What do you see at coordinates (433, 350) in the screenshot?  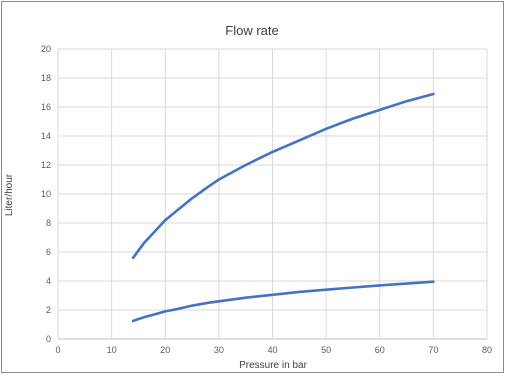 I see `x-tick-label: 70` at bounding box center [433, 350].